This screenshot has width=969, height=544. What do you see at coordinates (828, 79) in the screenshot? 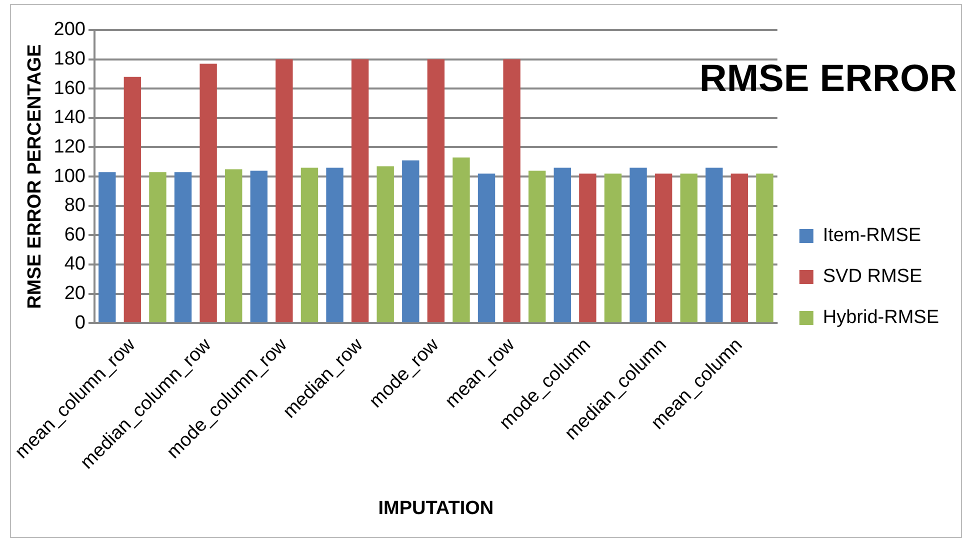
I see `text: RMSE ERROR` at bounding box center [828, 79].